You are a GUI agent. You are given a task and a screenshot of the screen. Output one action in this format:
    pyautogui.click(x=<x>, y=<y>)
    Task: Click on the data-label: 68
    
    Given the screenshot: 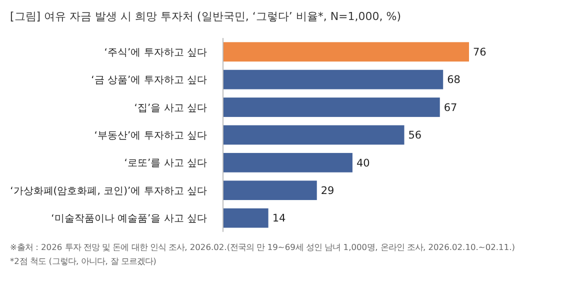 What is the action you would take?
    pyautogui.click(x=453, y=80)
    